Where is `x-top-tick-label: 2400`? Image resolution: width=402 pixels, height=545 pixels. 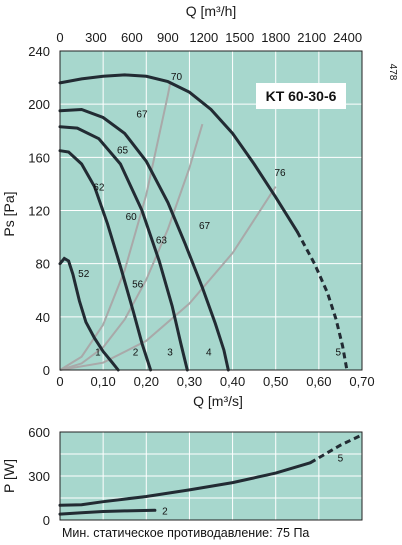 x-top-tick-label: 2400 is located at coordinates (347, 37).